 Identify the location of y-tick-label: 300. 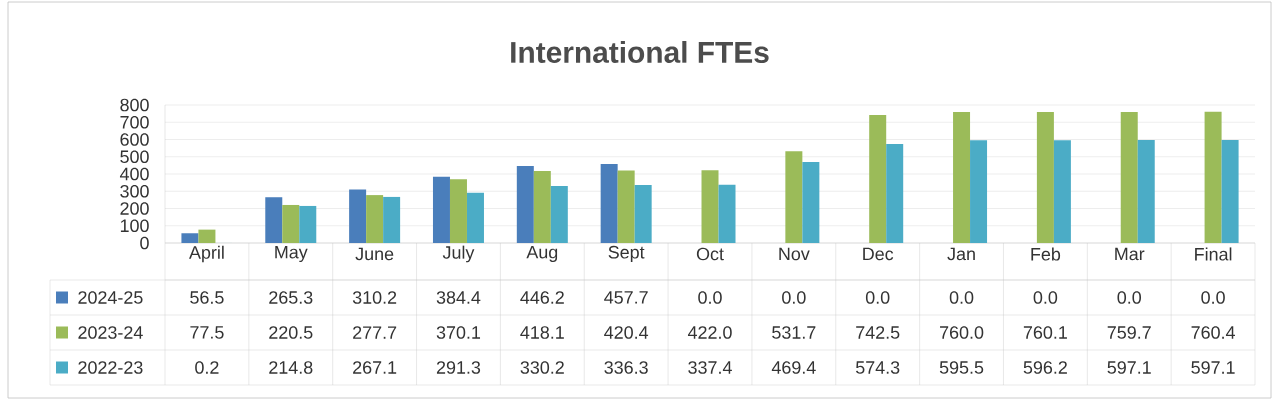
(134, 191).